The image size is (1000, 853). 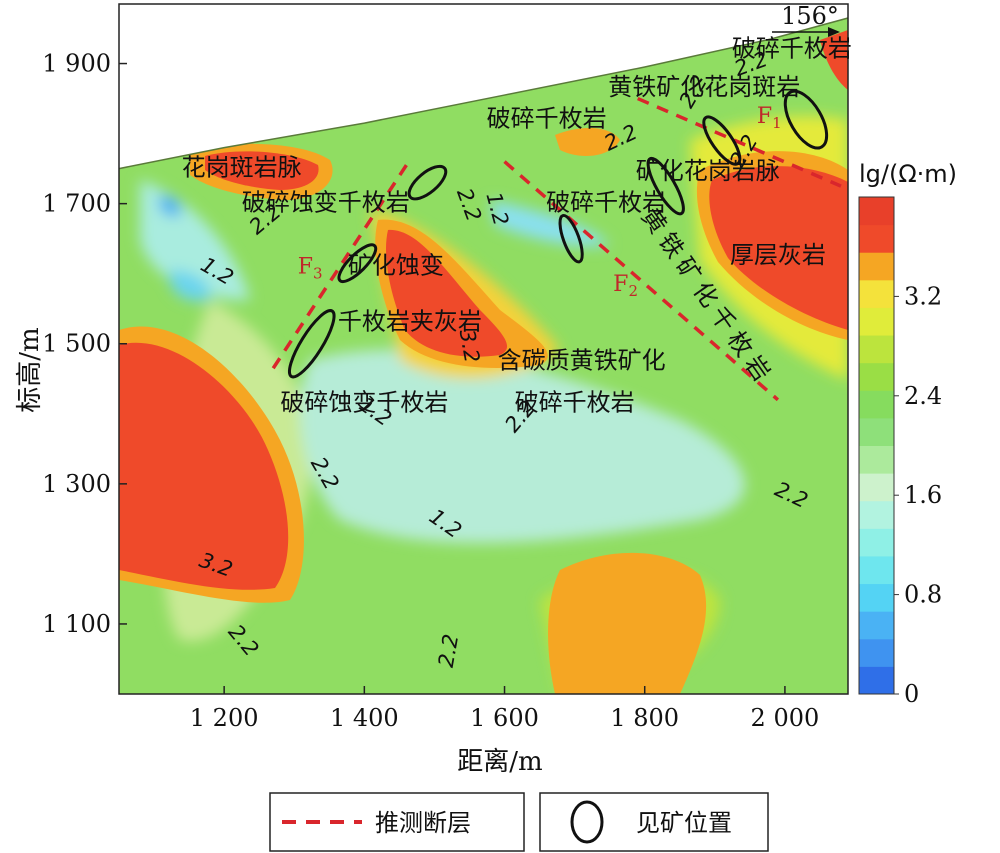 What do you see at coordinates (908, 174) in the screenshot?
I see `colorbar-title: lg/(Ω·m)` at bounding box center [908, 174].